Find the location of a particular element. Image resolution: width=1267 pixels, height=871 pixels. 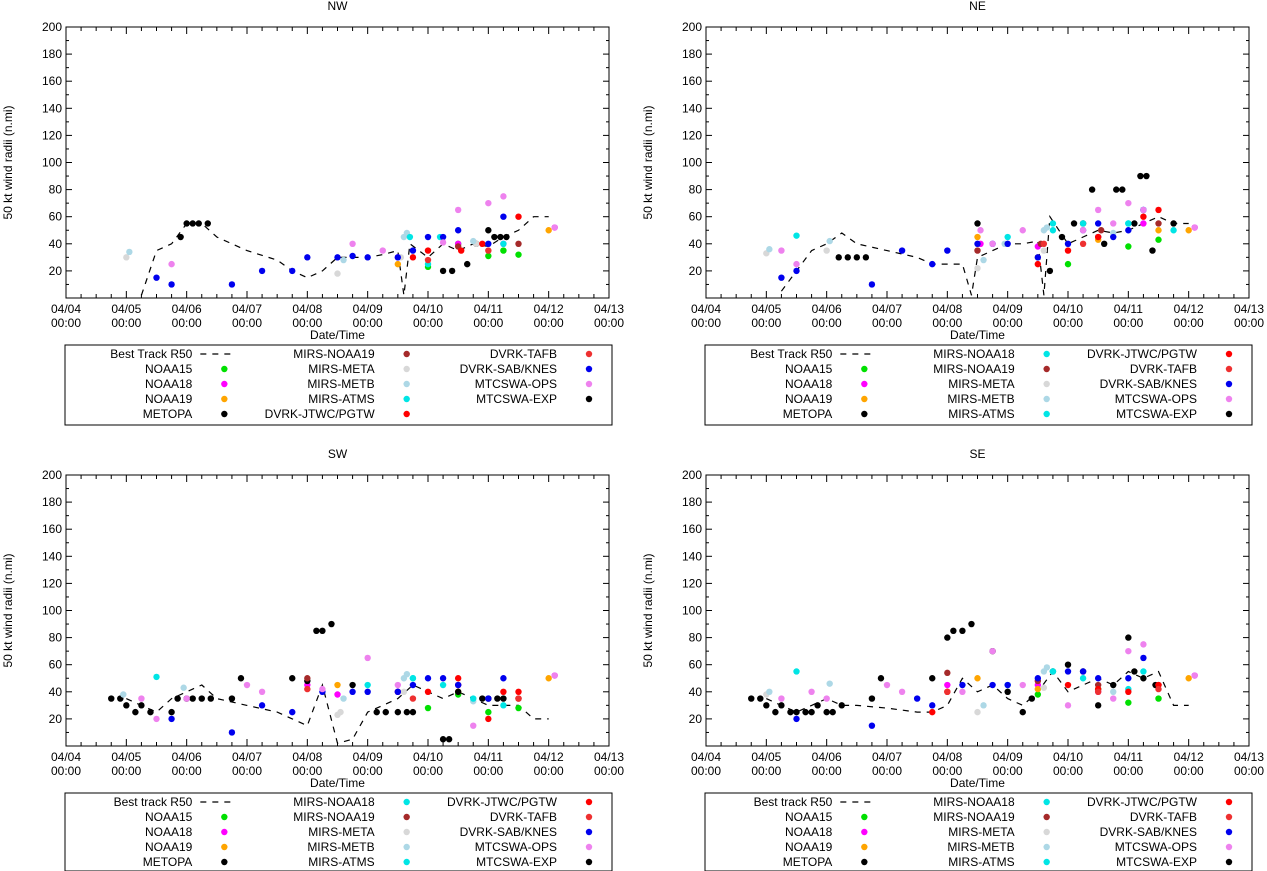

x-tick-label-date: 04/05 is located at coordinates (766, 309).